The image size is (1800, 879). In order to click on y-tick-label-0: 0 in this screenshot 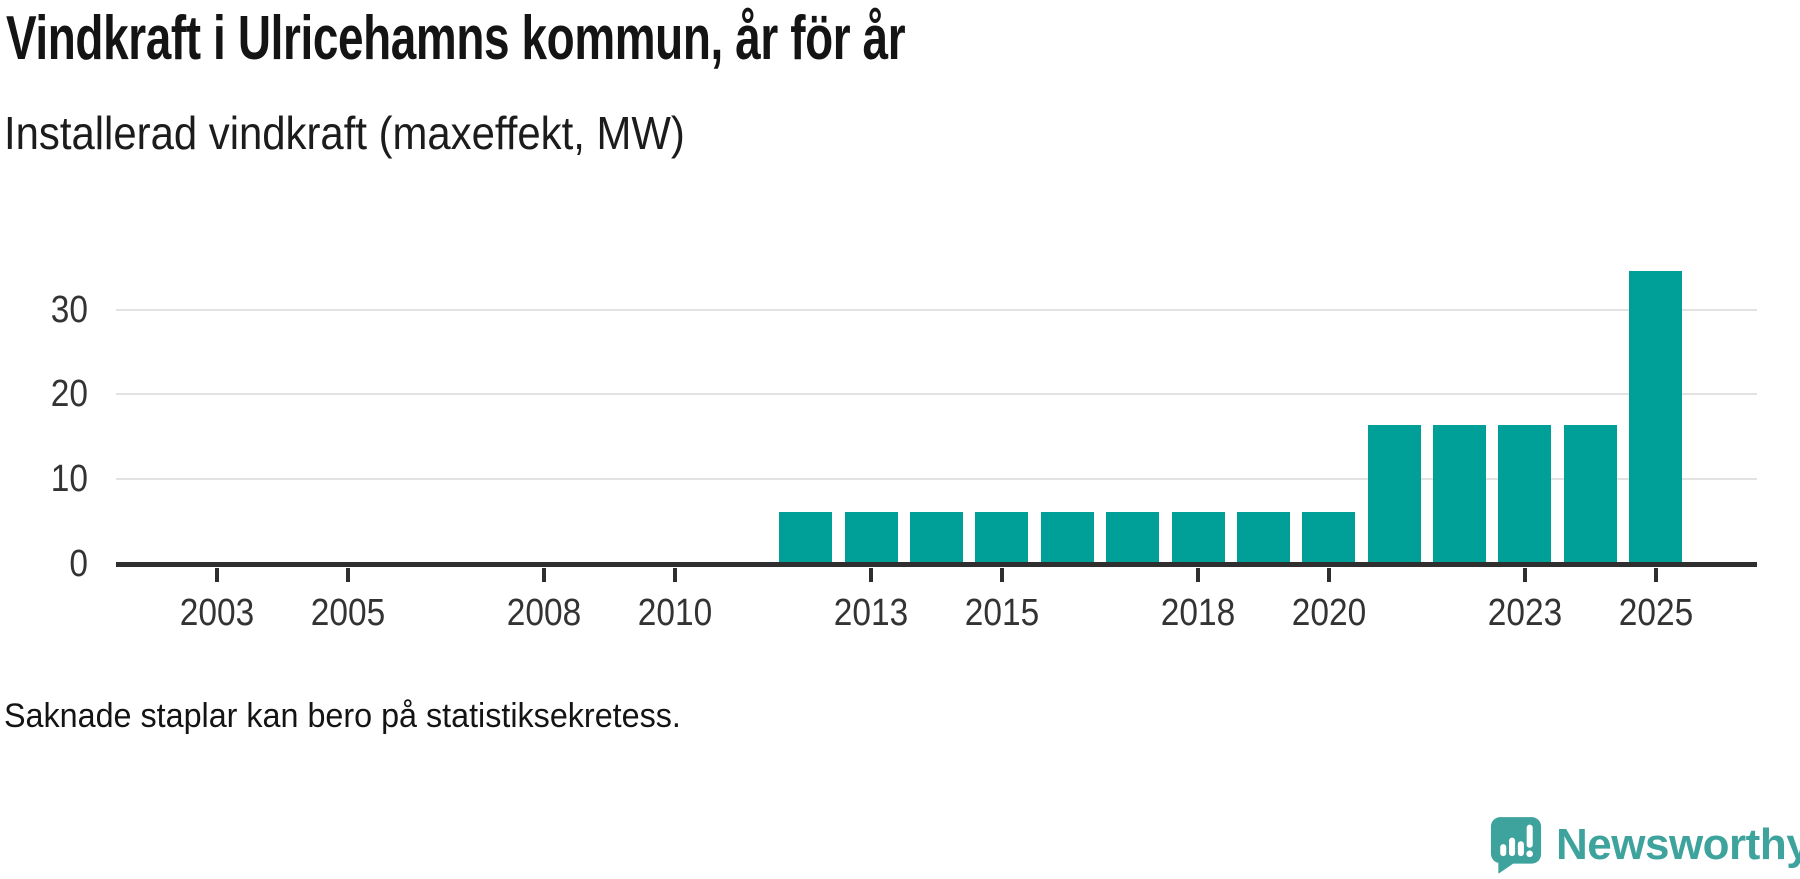, I will do `click(78, 564)`.